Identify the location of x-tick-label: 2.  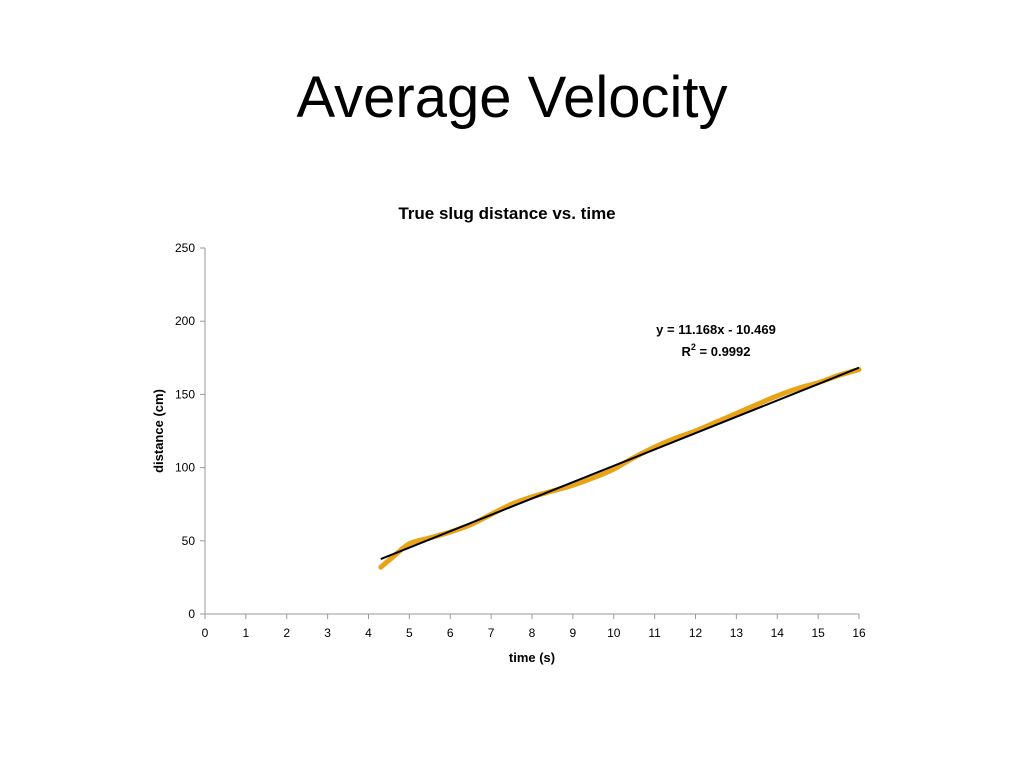
(286, 633).